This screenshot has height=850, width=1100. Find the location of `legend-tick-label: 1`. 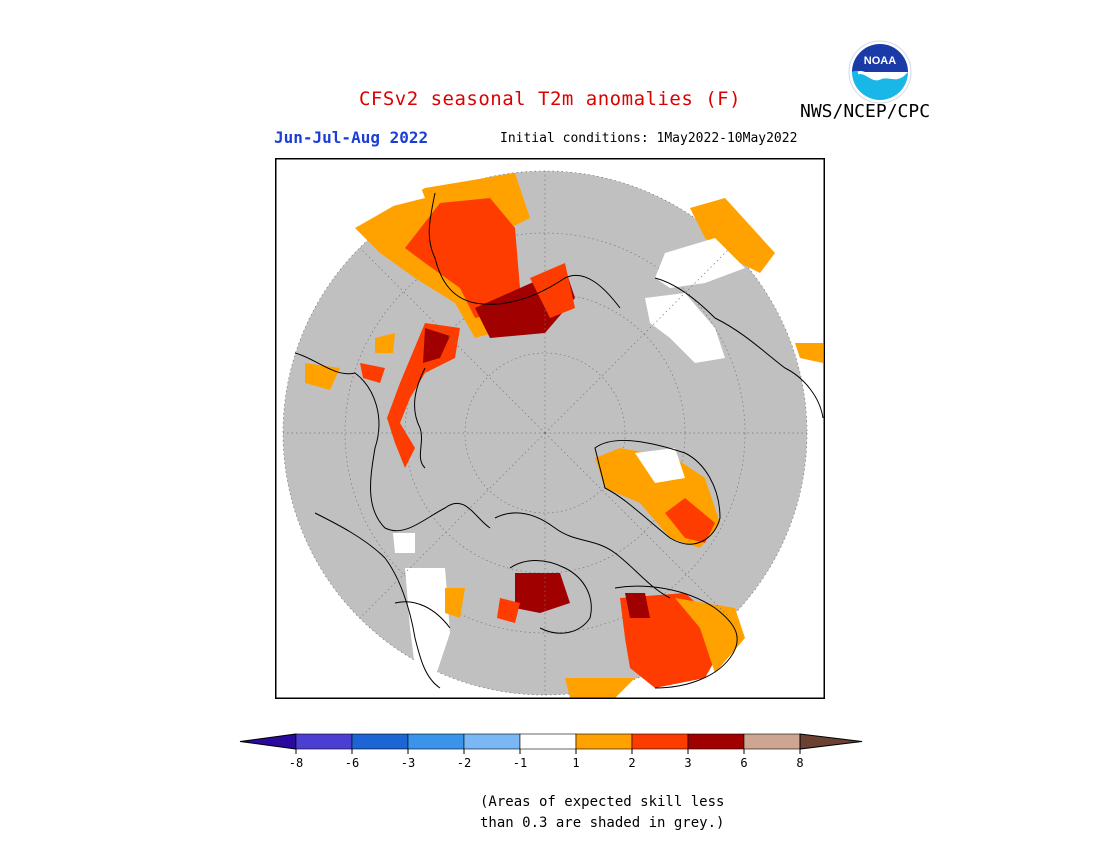

legend-tick-label: 1 is located at coordinates (575, 763).